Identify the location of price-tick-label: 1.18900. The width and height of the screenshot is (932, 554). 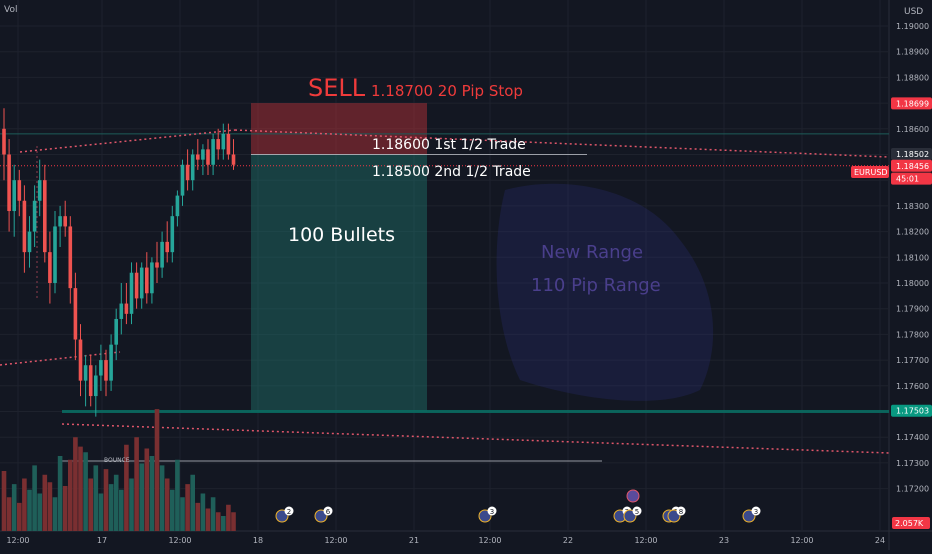
(912, 52).